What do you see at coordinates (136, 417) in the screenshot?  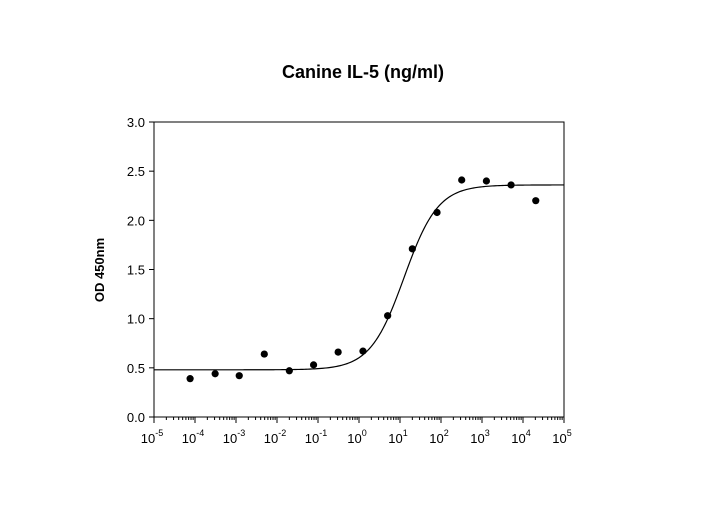 I see `y-tick-label: 0.0` at bounding box center [136, 417].